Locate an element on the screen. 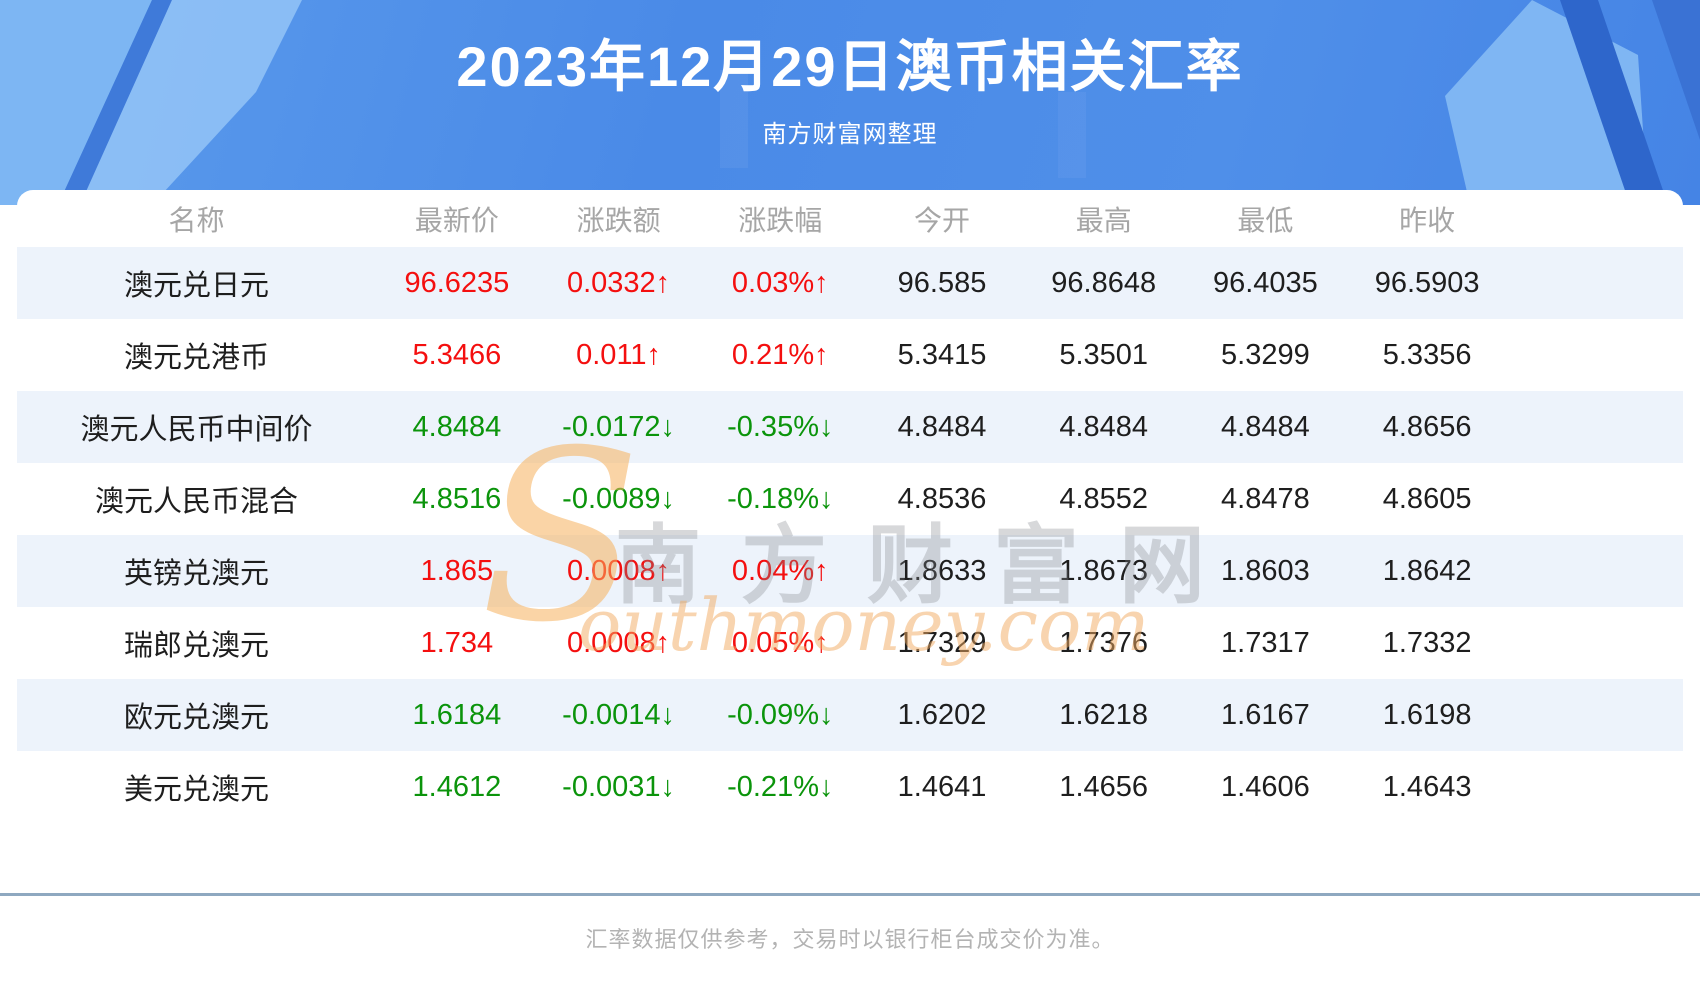  cell-prev-close: 1.4643 is located at coordinates (1427, 786).